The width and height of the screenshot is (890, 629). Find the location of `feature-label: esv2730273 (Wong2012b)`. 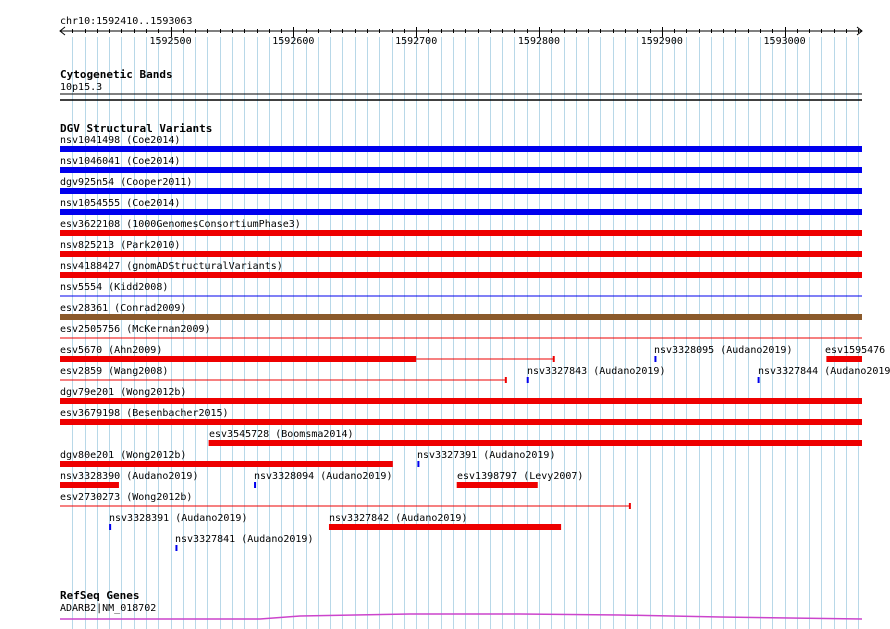

feature-label: esv2730273 (Wong2012b) is located at coordinates (126, 497).